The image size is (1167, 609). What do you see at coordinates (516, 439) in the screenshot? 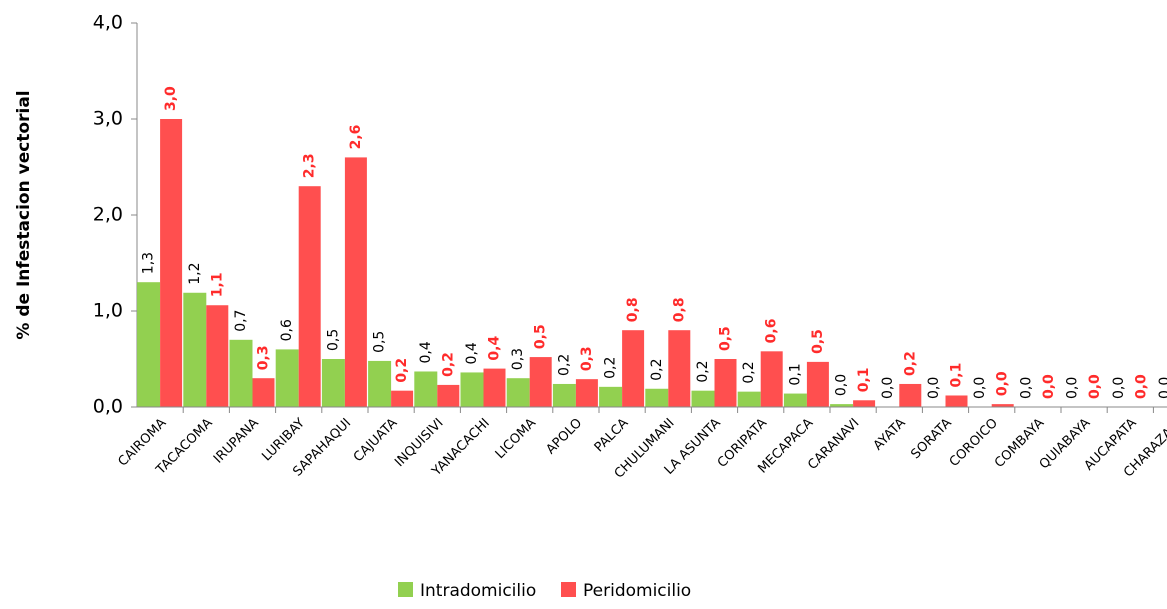
I see `x-tick-label: LICOMA` at bounding box center [516, 439].